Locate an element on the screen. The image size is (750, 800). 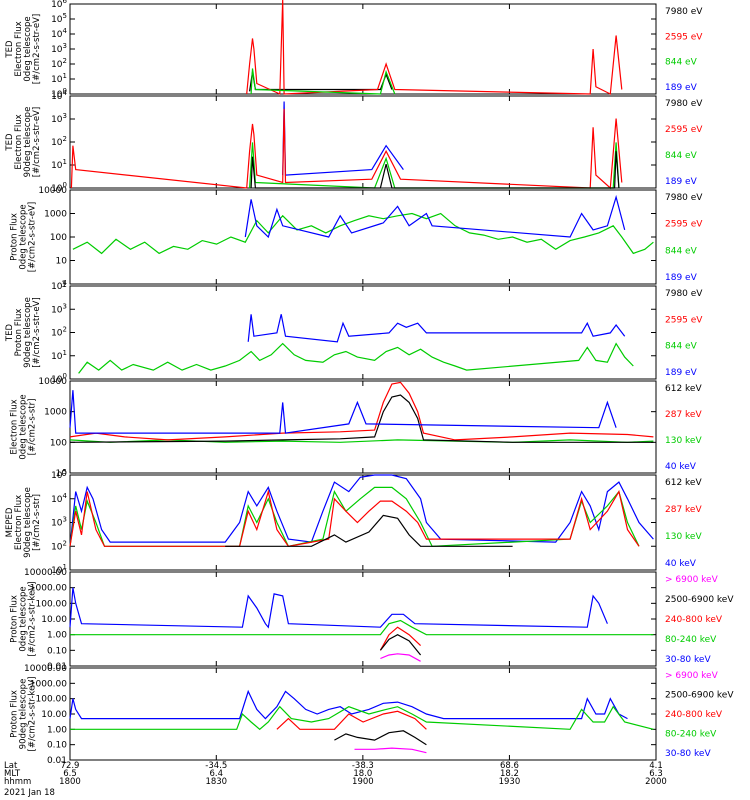
x-tick-label-mlt: 18.2 is located at coordinates (509, 774).